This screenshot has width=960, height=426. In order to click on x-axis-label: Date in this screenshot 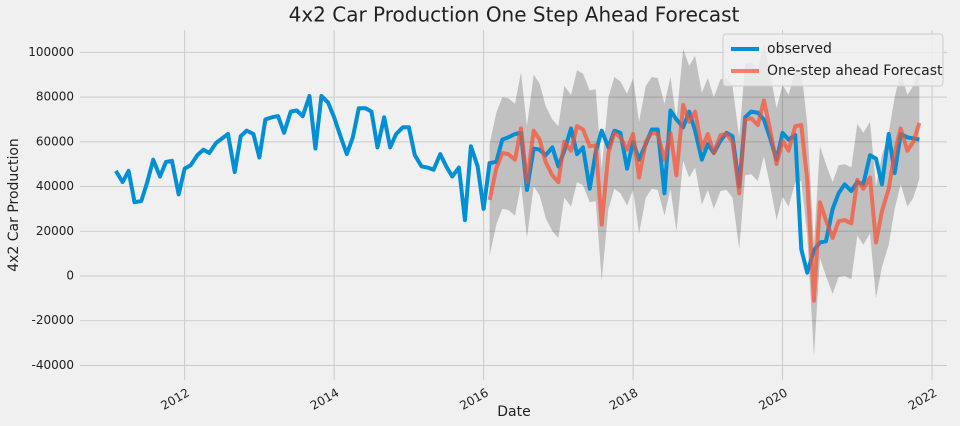, I will do `click(513, 412)`.